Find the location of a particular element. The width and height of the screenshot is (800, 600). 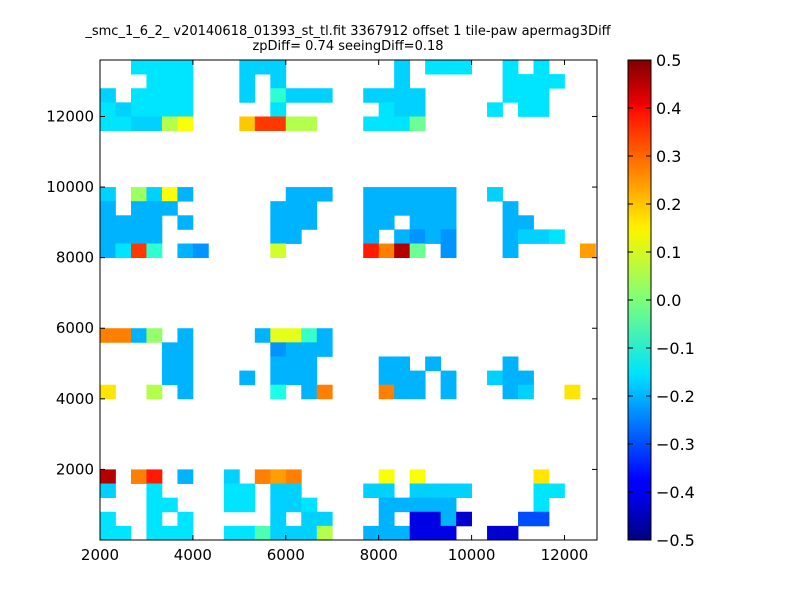

y-tick-label: 4000 is located at coordinates (75, 399).